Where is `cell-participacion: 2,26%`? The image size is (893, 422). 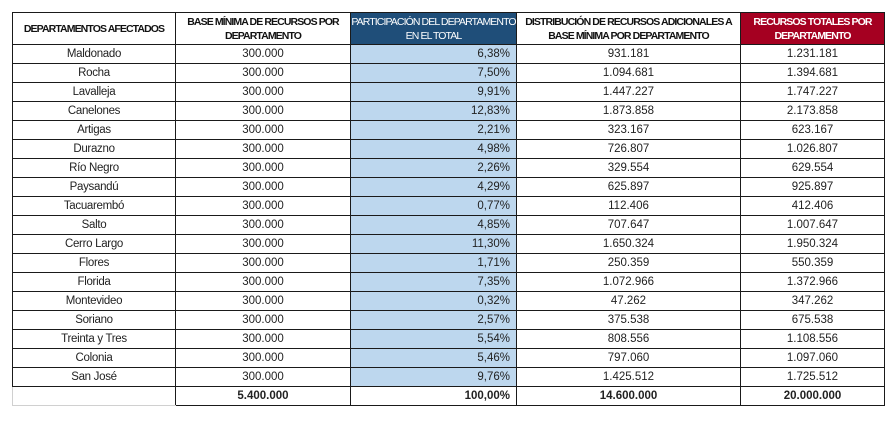
cell-participacion: 2,26% is located at coordinates (433, 168).